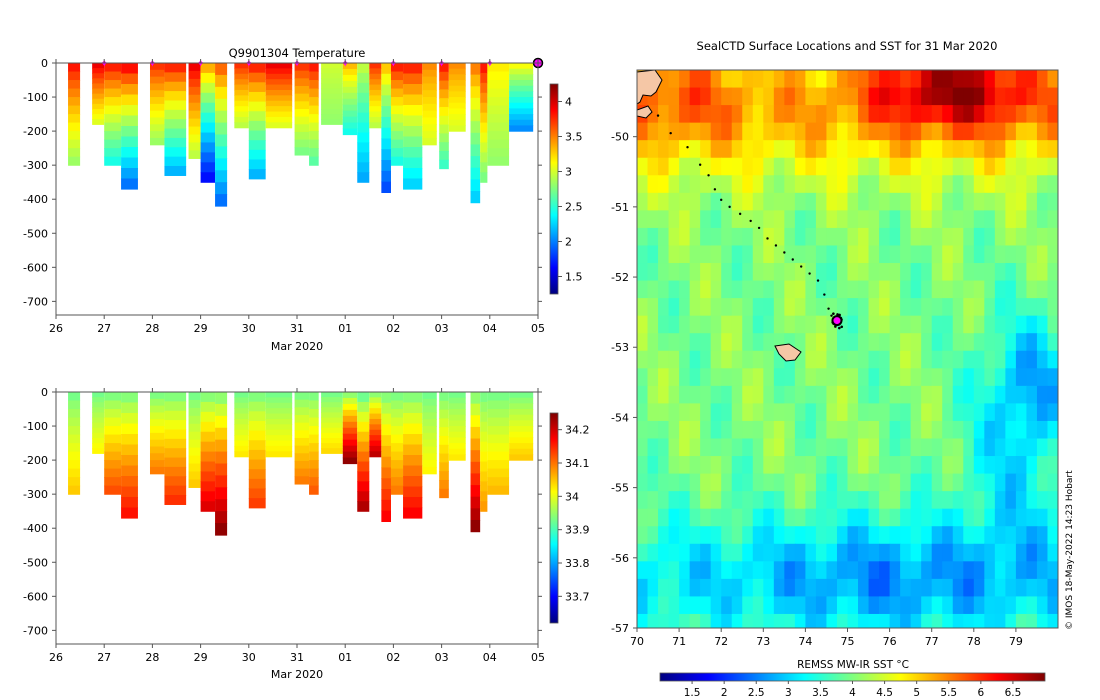 The image size is (1100, 700). I want to click on colorbar-tick-label: 1.5, so click(574, 277).